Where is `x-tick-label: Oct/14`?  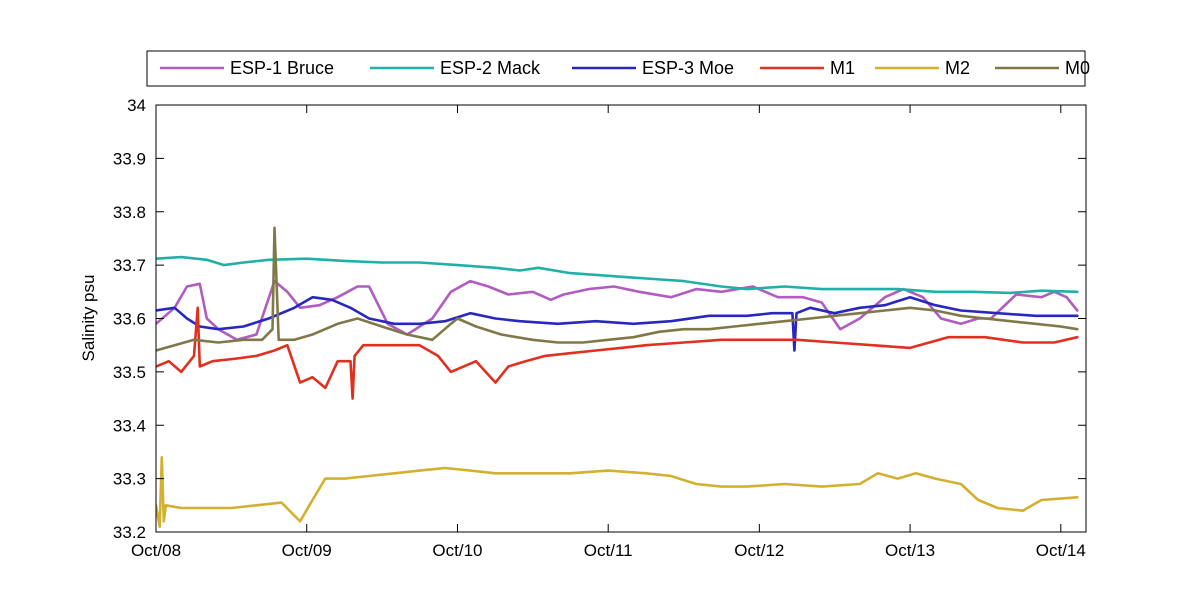 x-tick-label: Oct/14 is located at coordinates (1061, 550).